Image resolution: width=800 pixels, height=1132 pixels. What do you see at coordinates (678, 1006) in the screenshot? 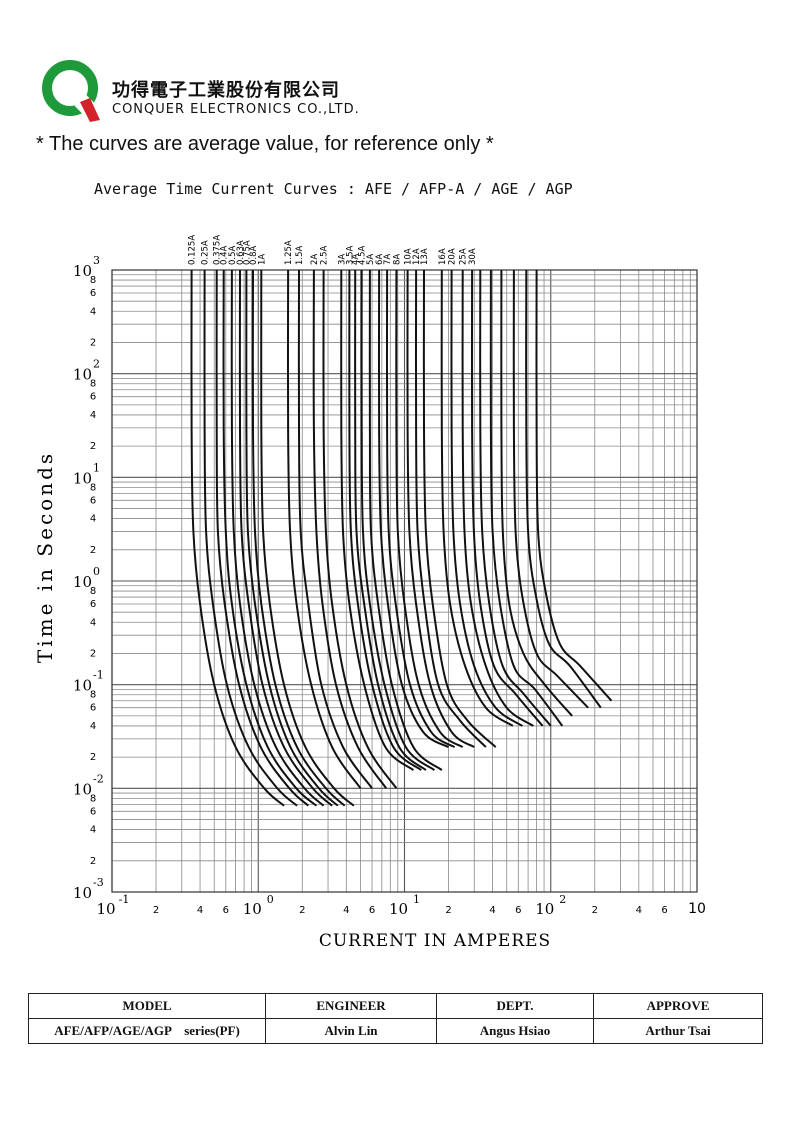
I see `approve-header: APPROVE` at bounding box center [678, 1006].